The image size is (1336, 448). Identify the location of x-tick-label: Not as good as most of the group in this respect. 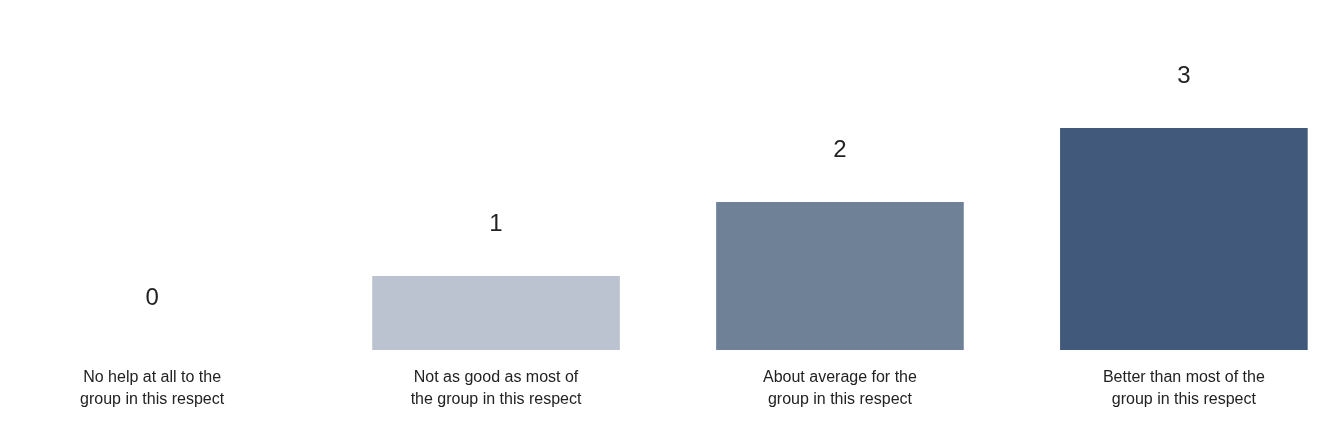
(496, 387).